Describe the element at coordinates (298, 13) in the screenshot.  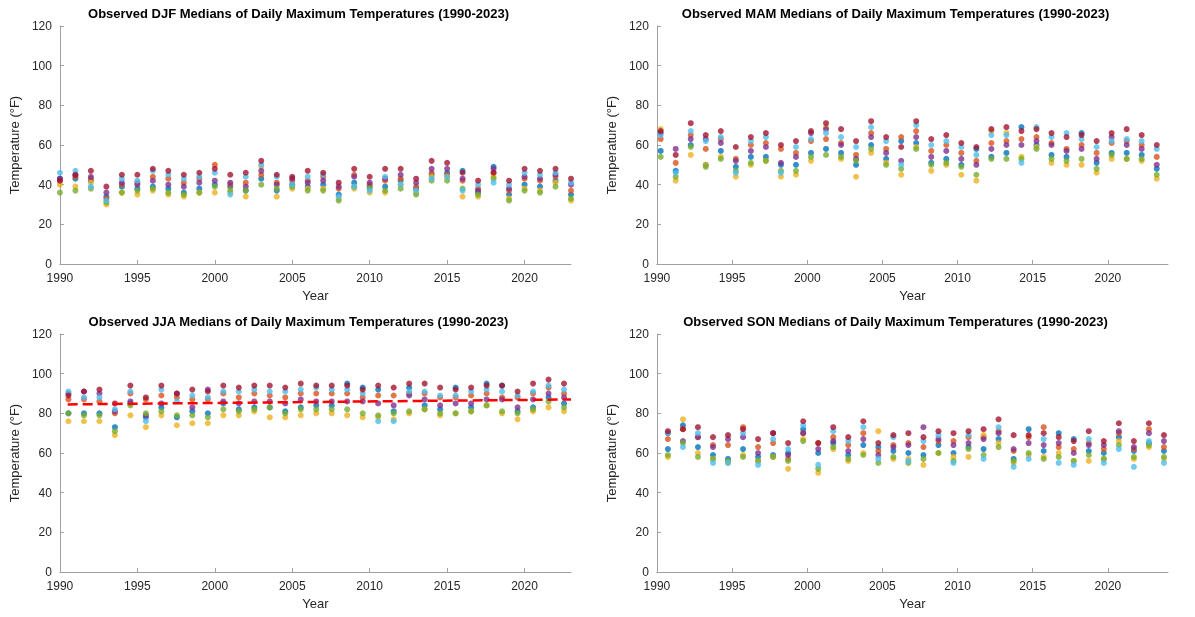
I see `chart-title: Observed DJF Medians of Daily Maximum Temperatures (1990-2023)` at that location.